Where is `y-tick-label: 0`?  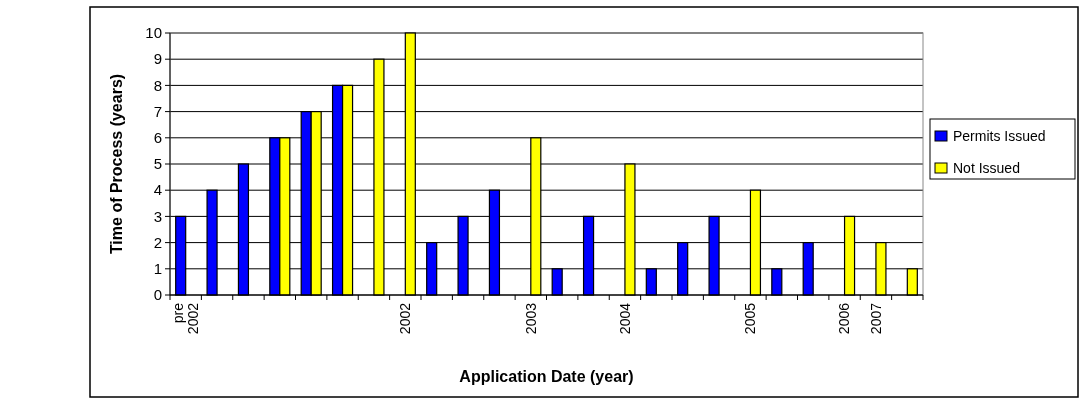 y-tick-label: 0 is located at coordinates (157, 295).